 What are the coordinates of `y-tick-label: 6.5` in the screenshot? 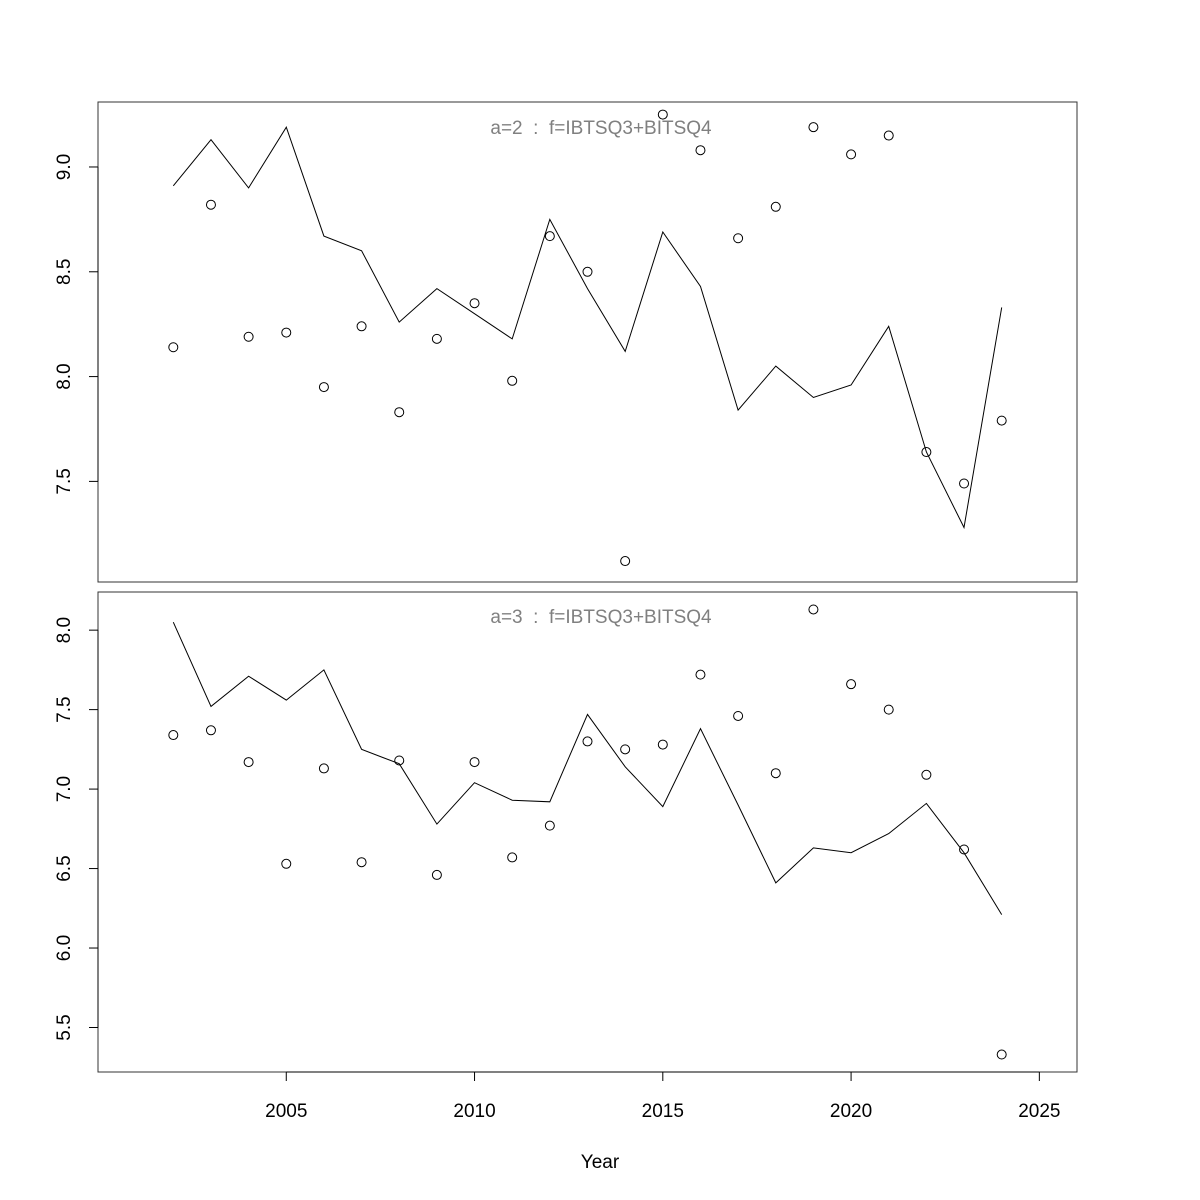 It's located at (64, 868).